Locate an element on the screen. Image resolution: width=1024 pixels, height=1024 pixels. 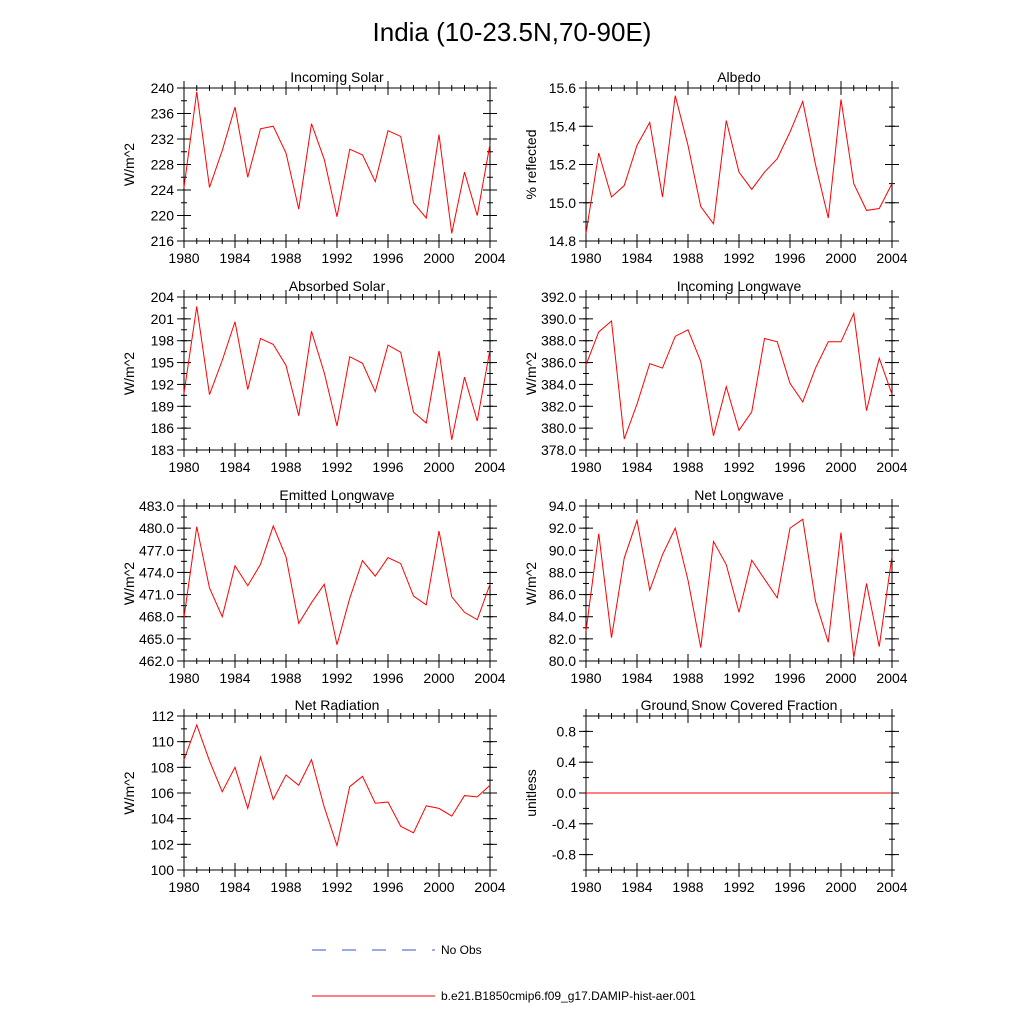
y-tick-label: 384.0 is located at coordinates (558, 384).